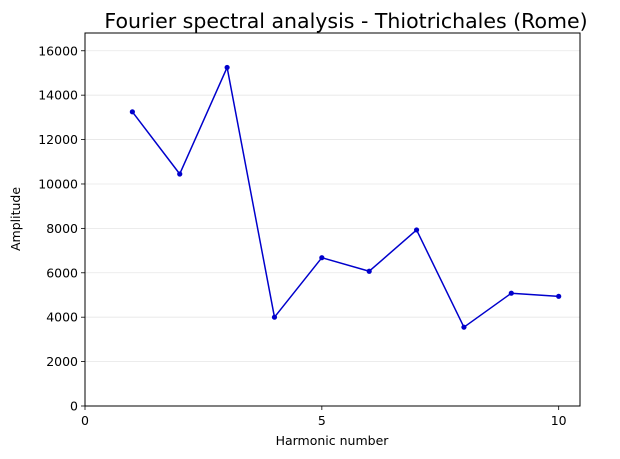  Describe the element at coordinates (58, 50) in the screenshot. I see `y-tick-label: 16000` at that location.